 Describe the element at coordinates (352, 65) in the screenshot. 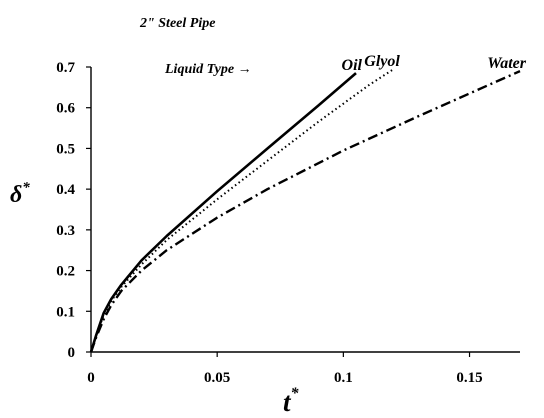

I see `series-label-oil: Oil` at that location.